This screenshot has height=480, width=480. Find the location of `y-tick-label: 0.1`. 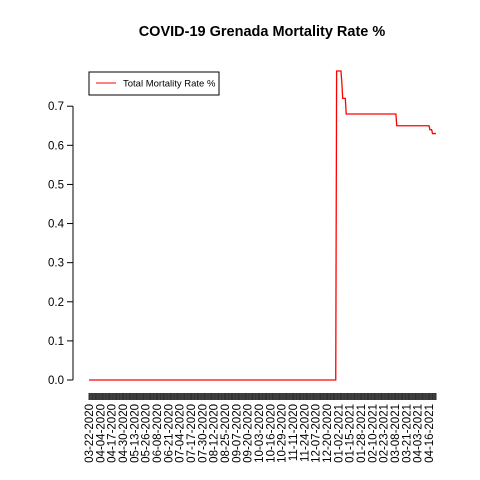

y-tick-label: 0.1 is located at coordinates (56, 342).